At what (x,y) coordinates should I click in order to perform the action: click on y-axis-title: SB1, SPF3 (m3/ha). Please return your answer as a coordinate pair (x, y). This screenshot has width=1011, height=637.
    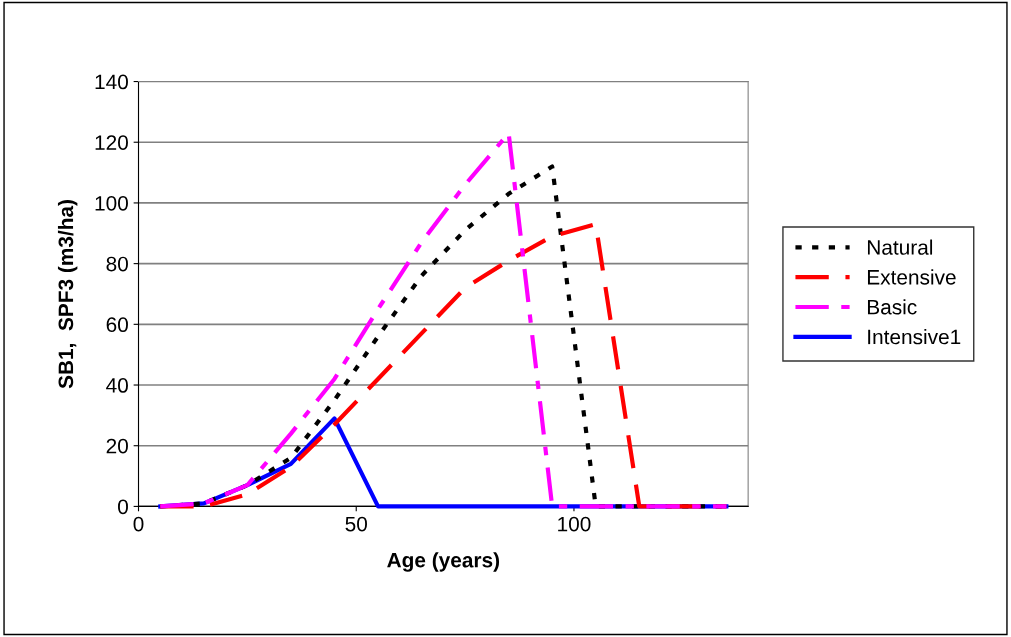
    Looking at the image, I should click on (67, 294).